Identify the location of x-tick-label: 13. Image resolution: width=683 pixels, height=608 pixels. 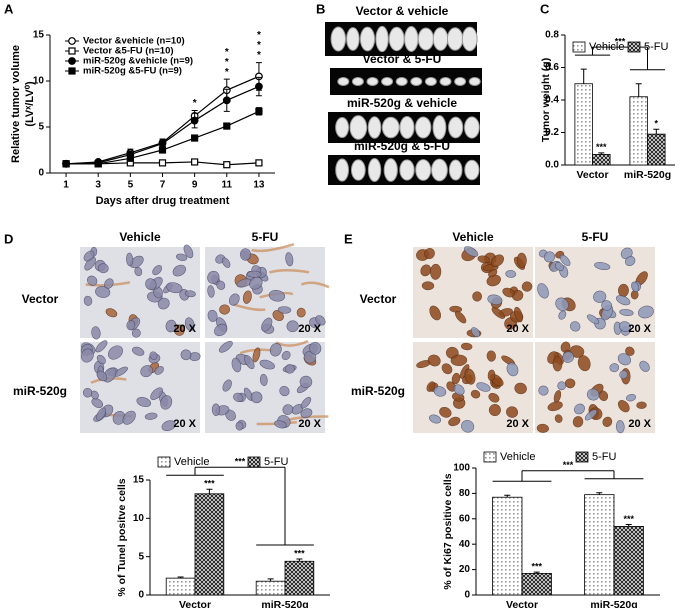
(259, 185).